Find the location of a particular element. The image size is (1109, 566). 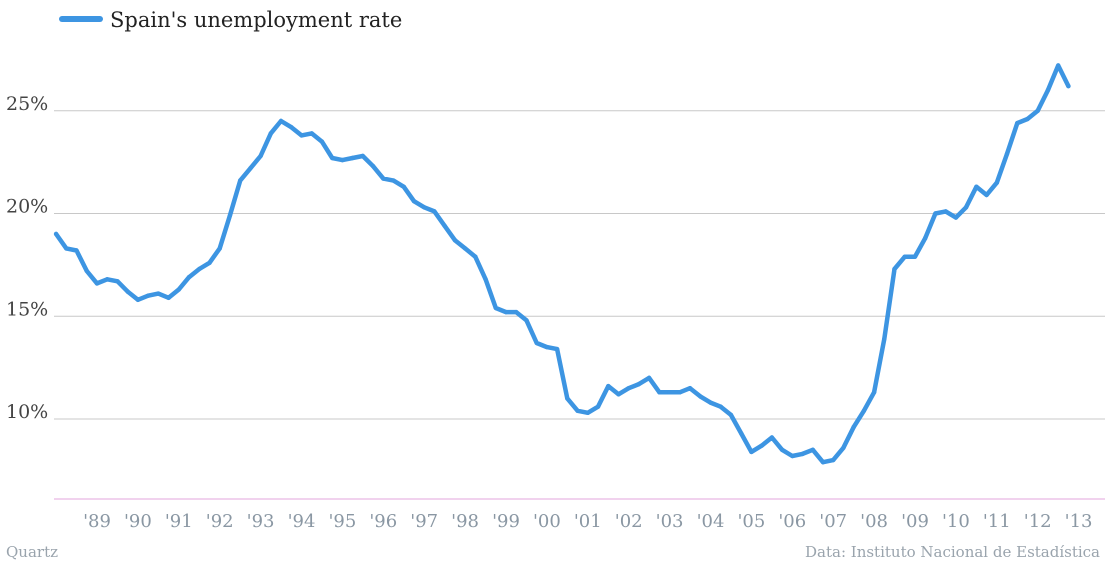

legend: Spain's unemployment rate is located at coordinates (230, 20).